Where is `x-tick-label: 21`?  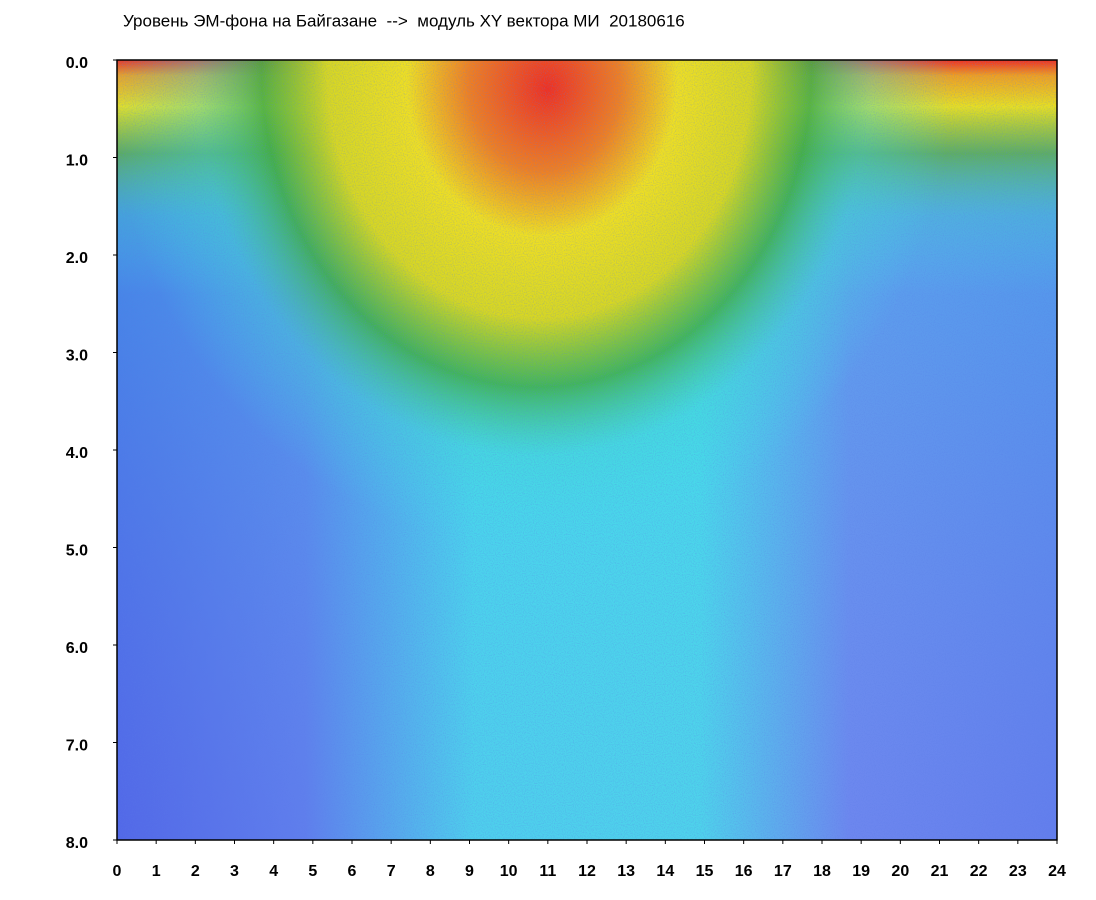 x-tick-label: 21 is located at coordinates (940, 871).